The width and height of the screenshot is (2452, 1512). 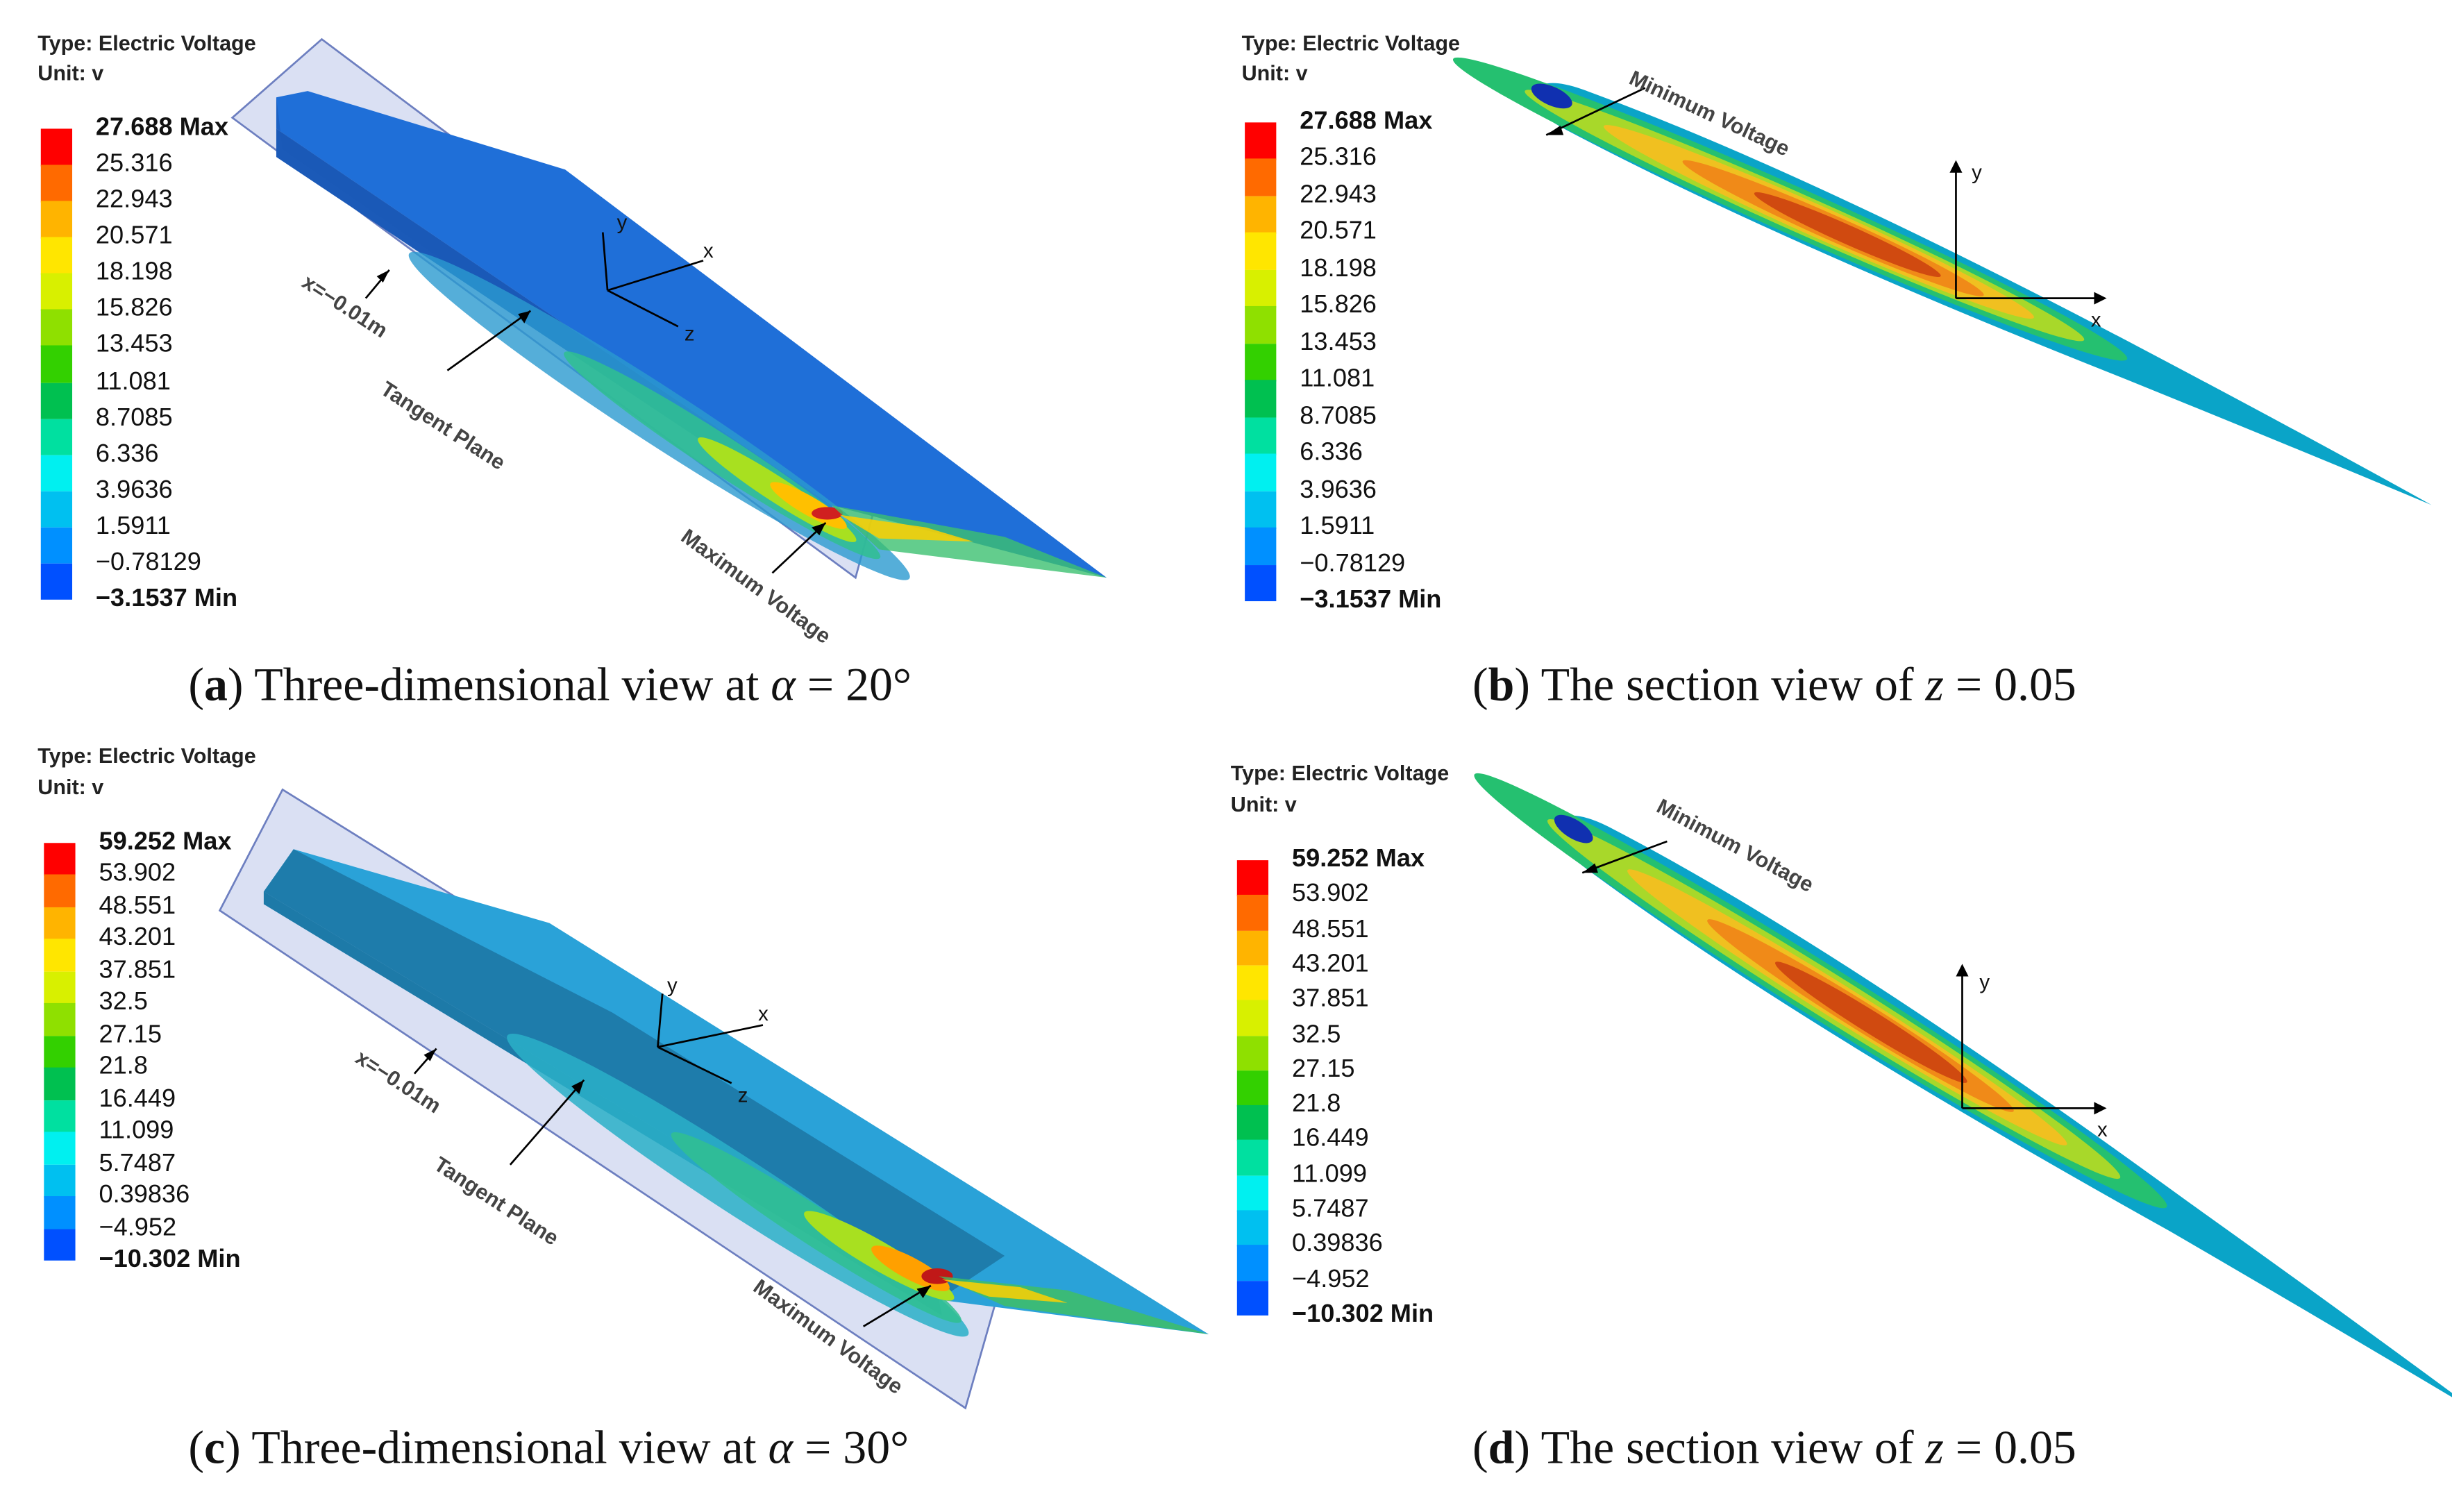 I want to click on caption-c: (c) Three-dimensional view at α = 30°, so click(x=548, y=1448).